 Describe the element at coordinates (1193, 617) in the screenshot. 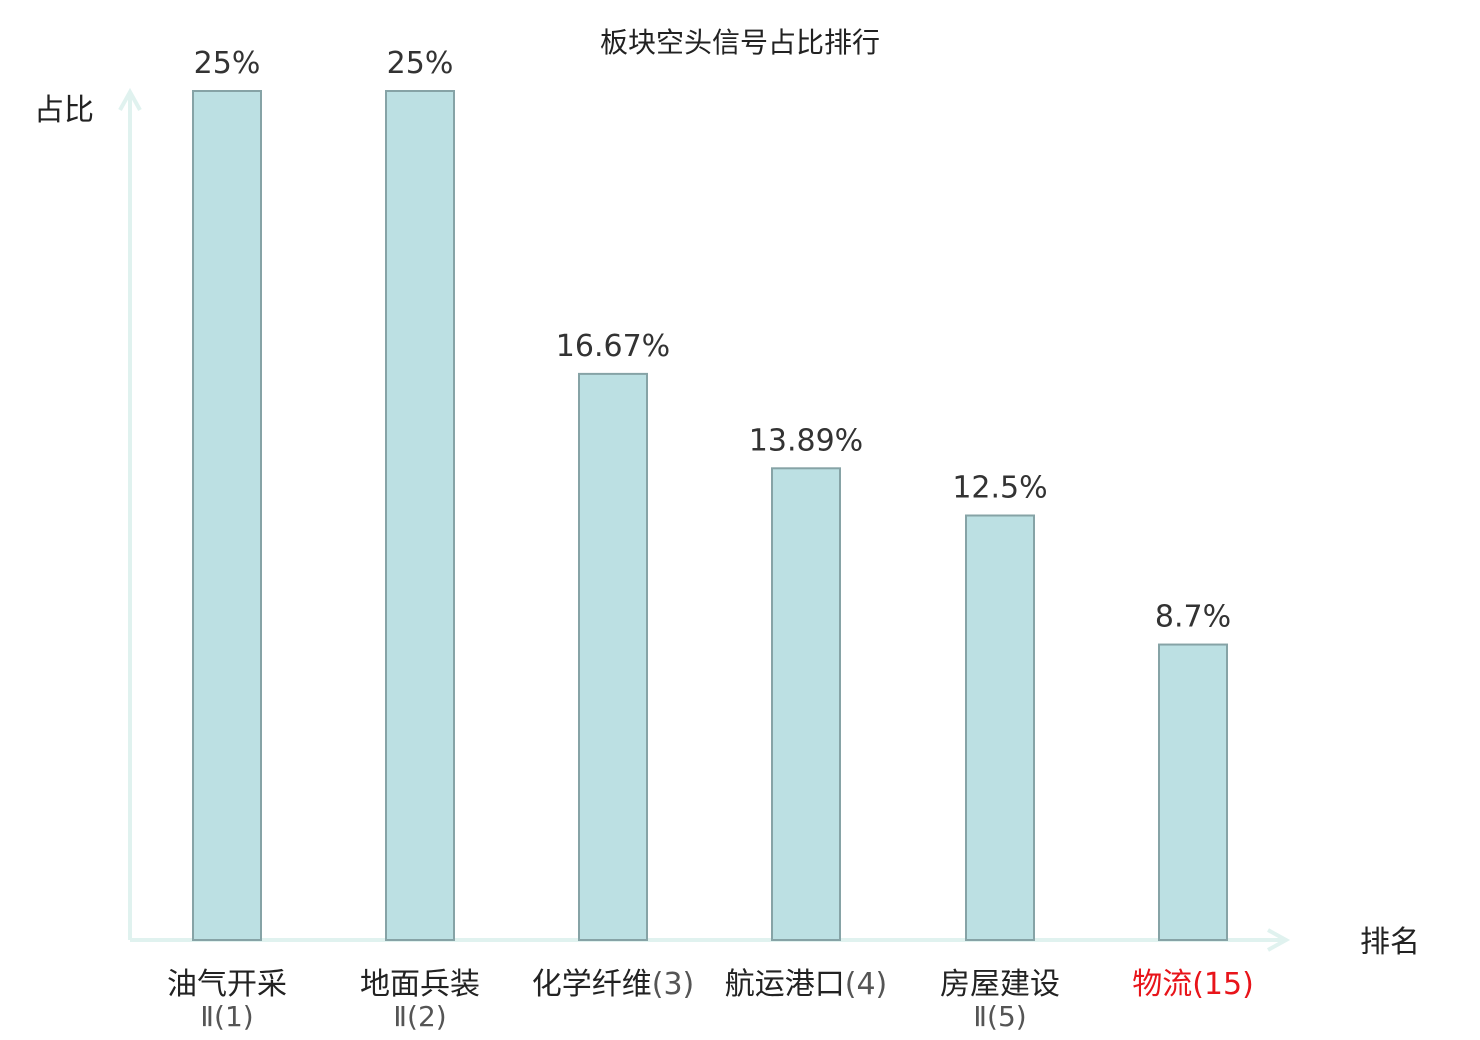

I see `bar-value-label: 8.7%` at that location.